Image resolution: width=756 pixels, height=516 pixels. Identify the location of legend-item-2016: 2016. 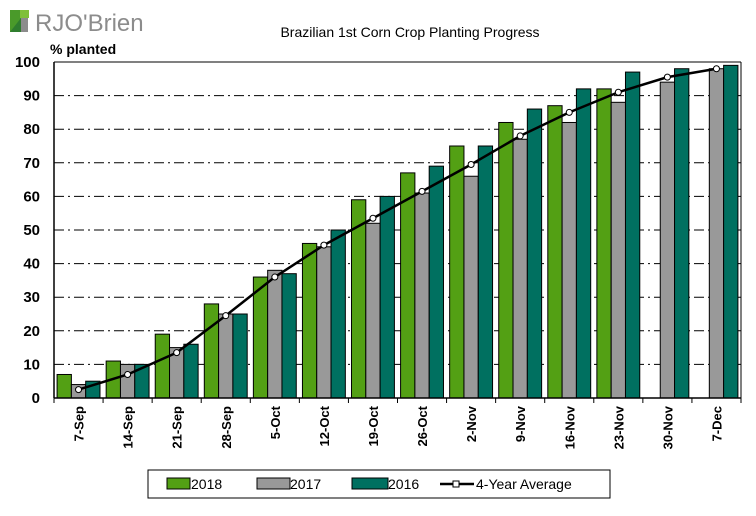
(385, 484).